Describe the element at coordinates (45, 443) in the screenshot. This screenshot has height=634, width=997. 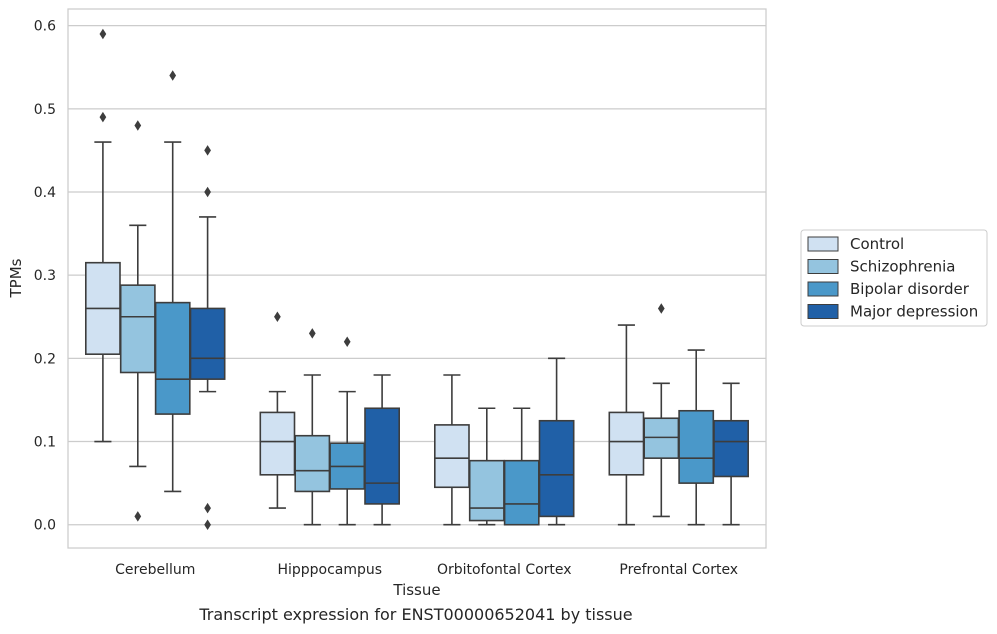
I see `y-tick-label: 0.1` at that location.